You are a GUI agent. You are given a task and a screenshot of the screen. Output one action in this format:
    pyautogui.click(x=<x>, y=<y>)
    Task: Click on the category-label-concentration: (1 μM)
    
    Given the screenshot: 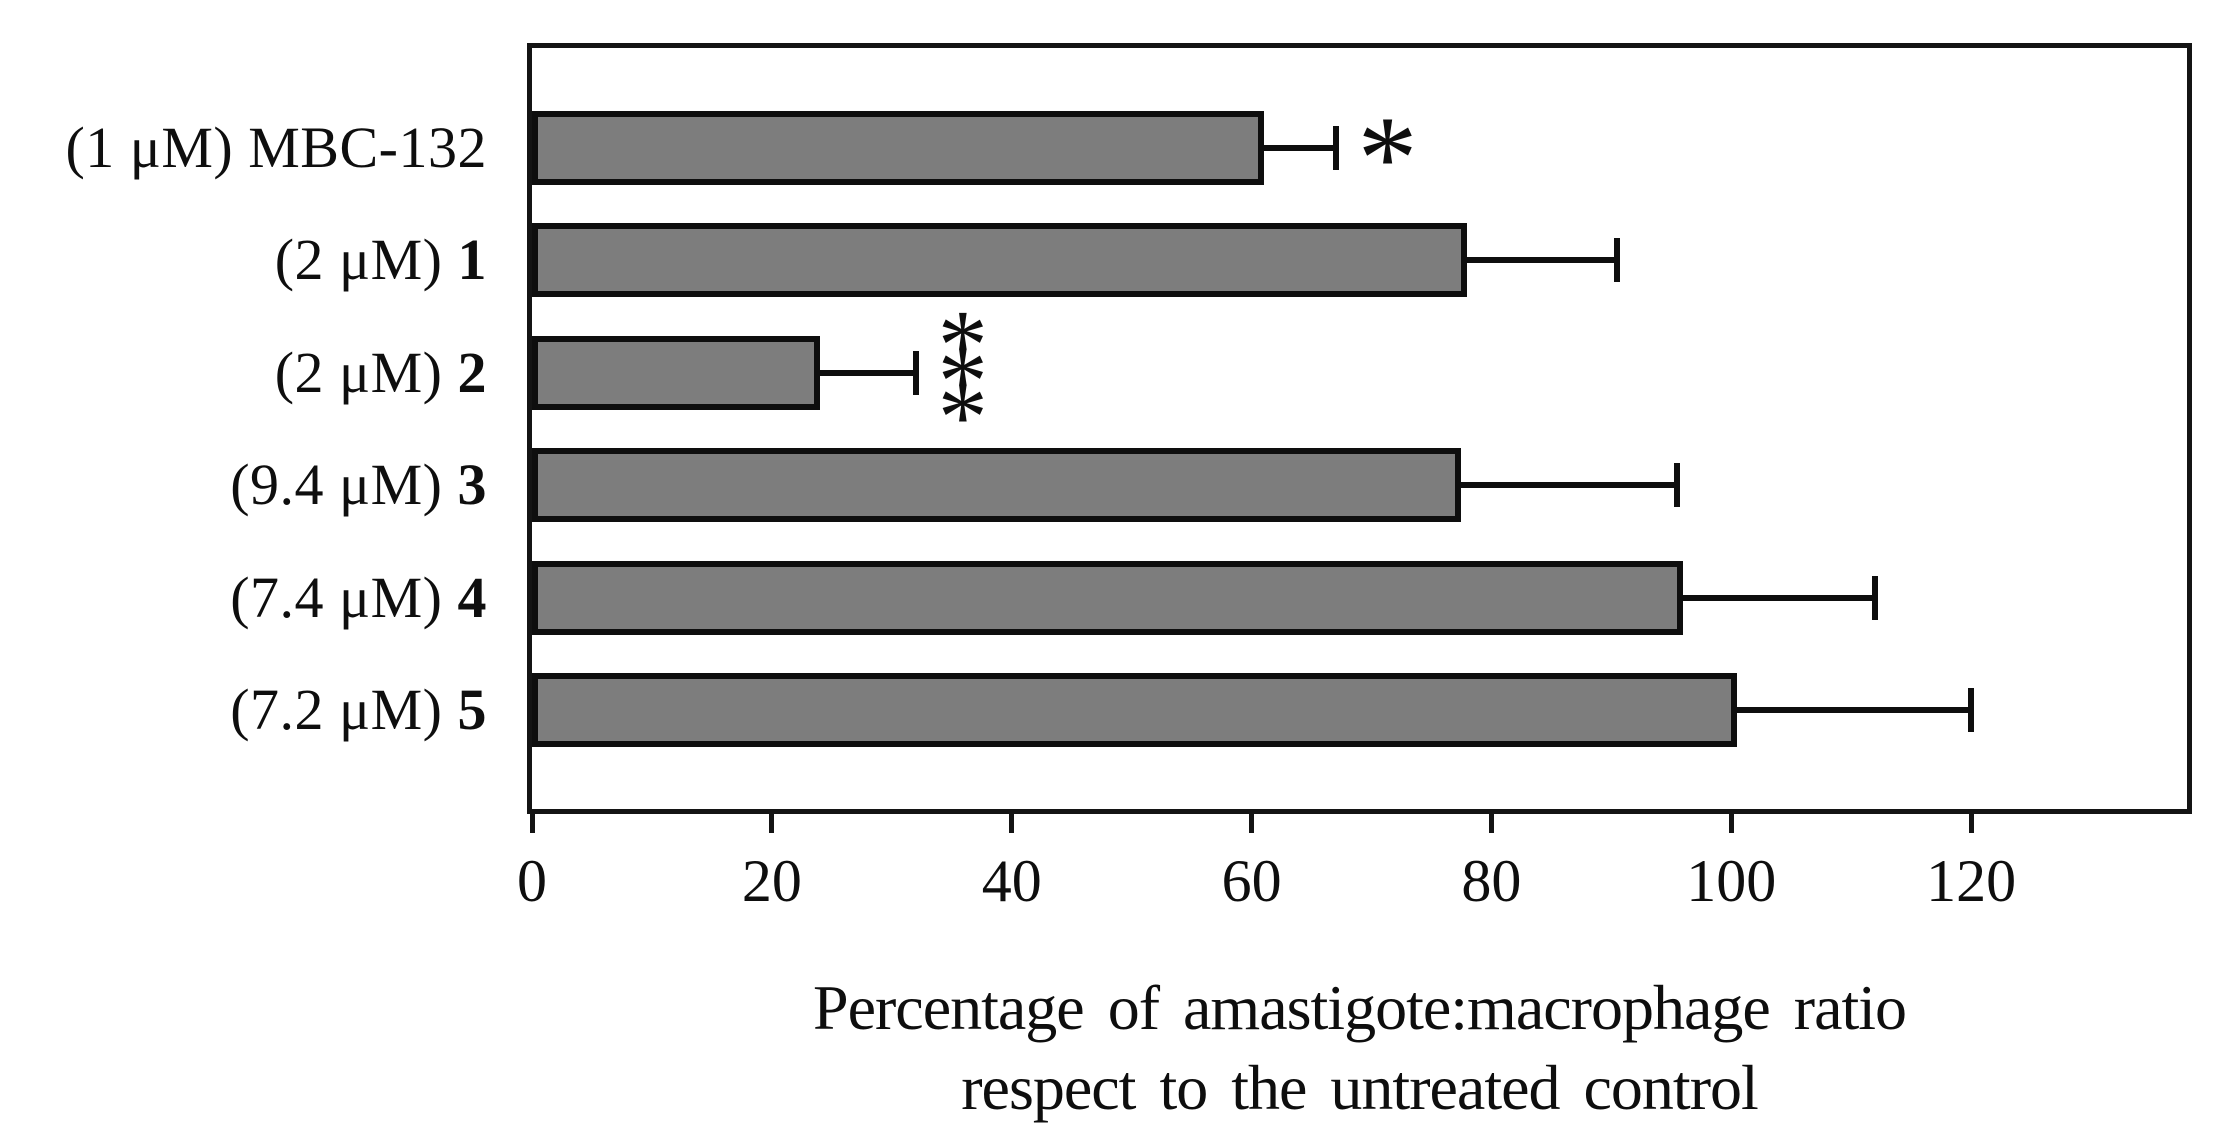 What is the action you would take?
    pyautogui.click(x=157, y=147)
    